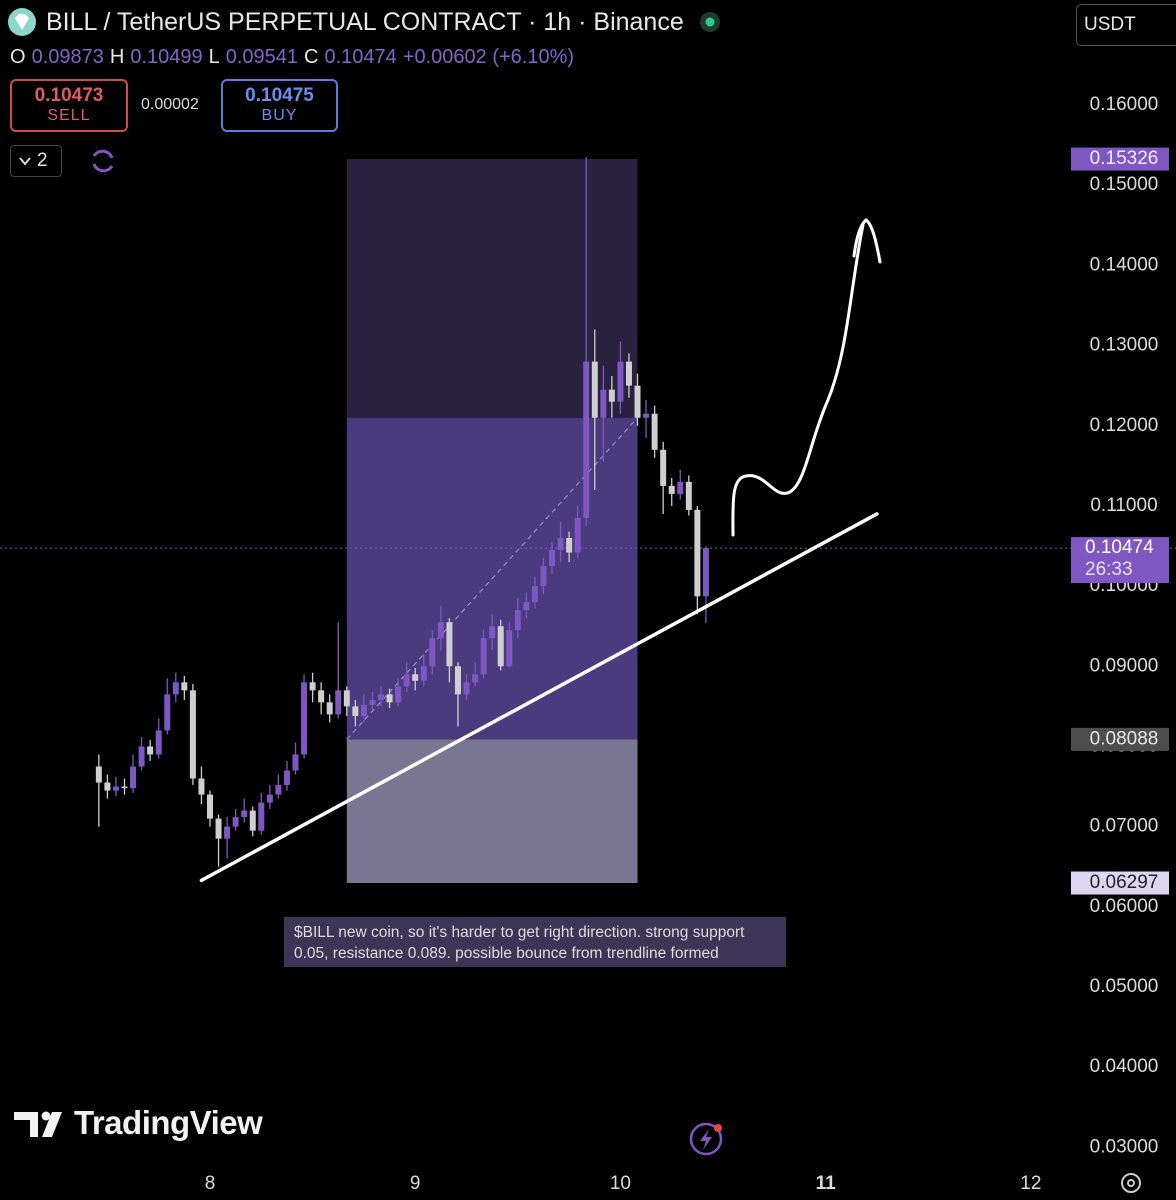  I want to click on notification-dot, so click(718, 1128).